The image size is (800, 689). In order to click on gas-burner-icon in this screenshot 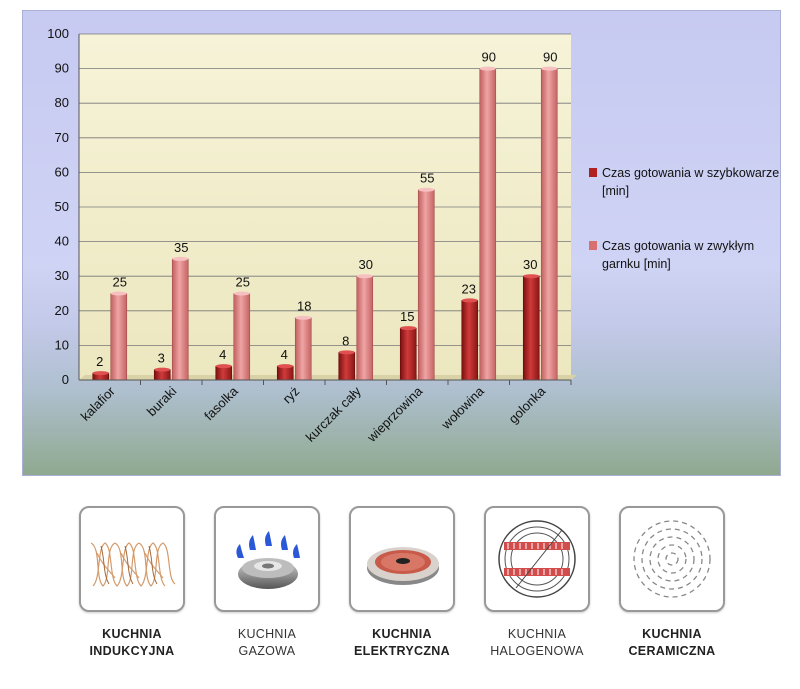, I will do `click(267, 559)`.